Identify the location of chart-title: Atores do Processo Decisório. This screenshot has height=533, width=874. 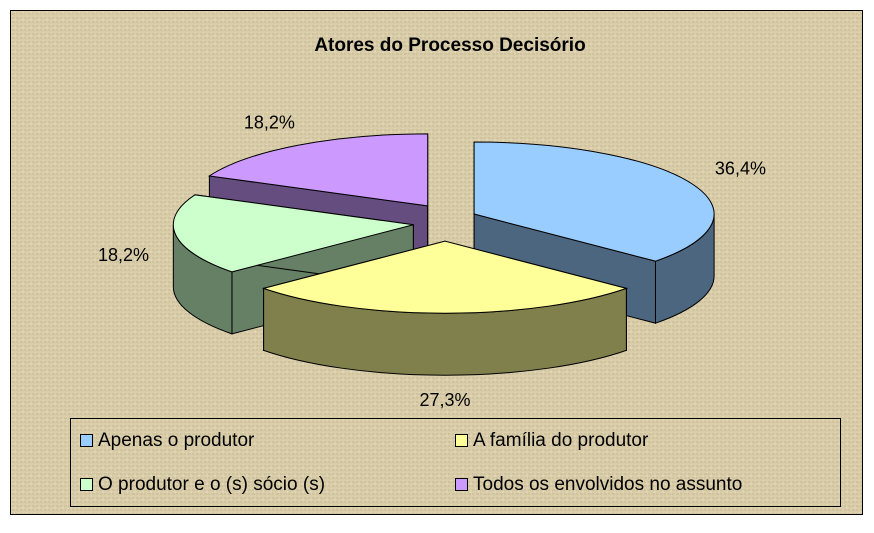
(449, 45).